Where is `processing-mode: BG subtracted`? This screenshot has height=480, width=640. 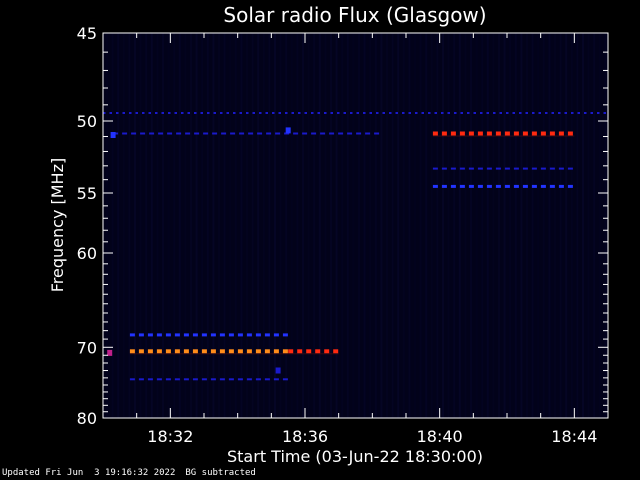
processing-mode: BG subtracted is located at coordinates (220, 473).